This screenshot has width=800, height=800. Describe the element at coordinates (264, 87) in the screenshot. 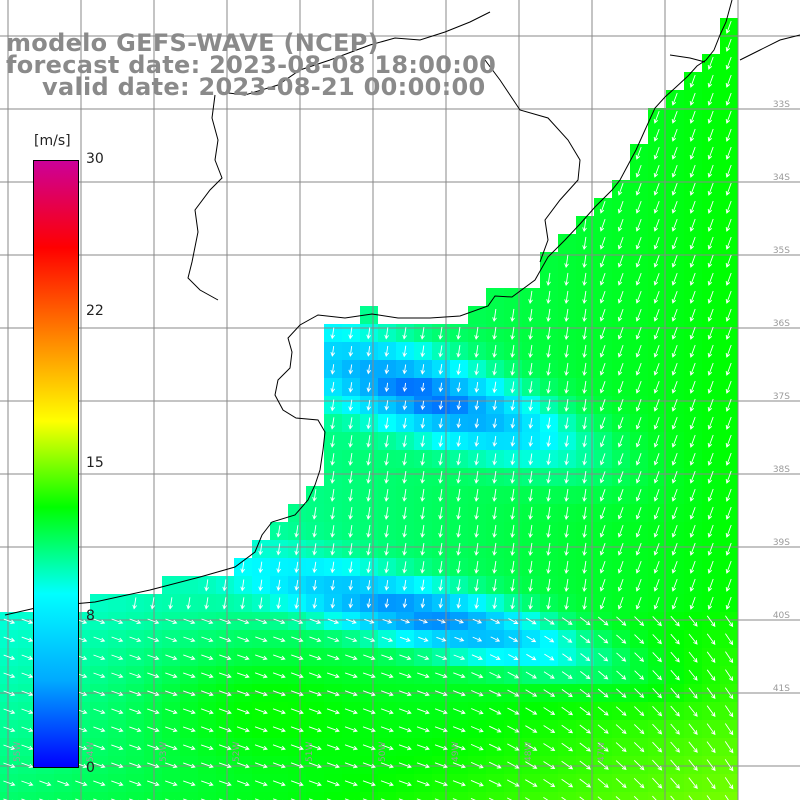

I see `valid-date: valid date: 2023-08-21 00:00:00` at that location.